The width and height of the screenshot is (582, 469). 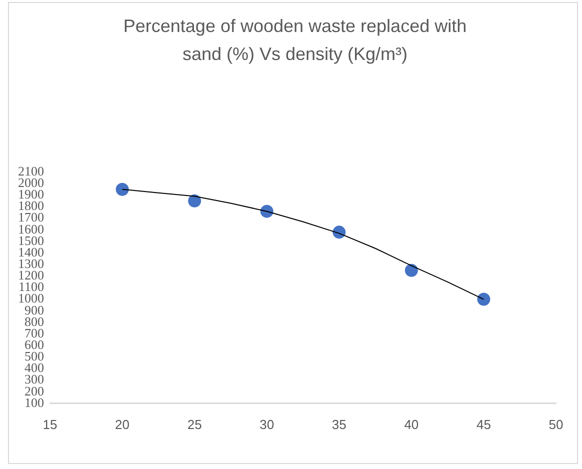 What do you see at coordinates (411, 424) in the screenshot?
I see `x-tick-label: 40` at bounding box center [411, 424].